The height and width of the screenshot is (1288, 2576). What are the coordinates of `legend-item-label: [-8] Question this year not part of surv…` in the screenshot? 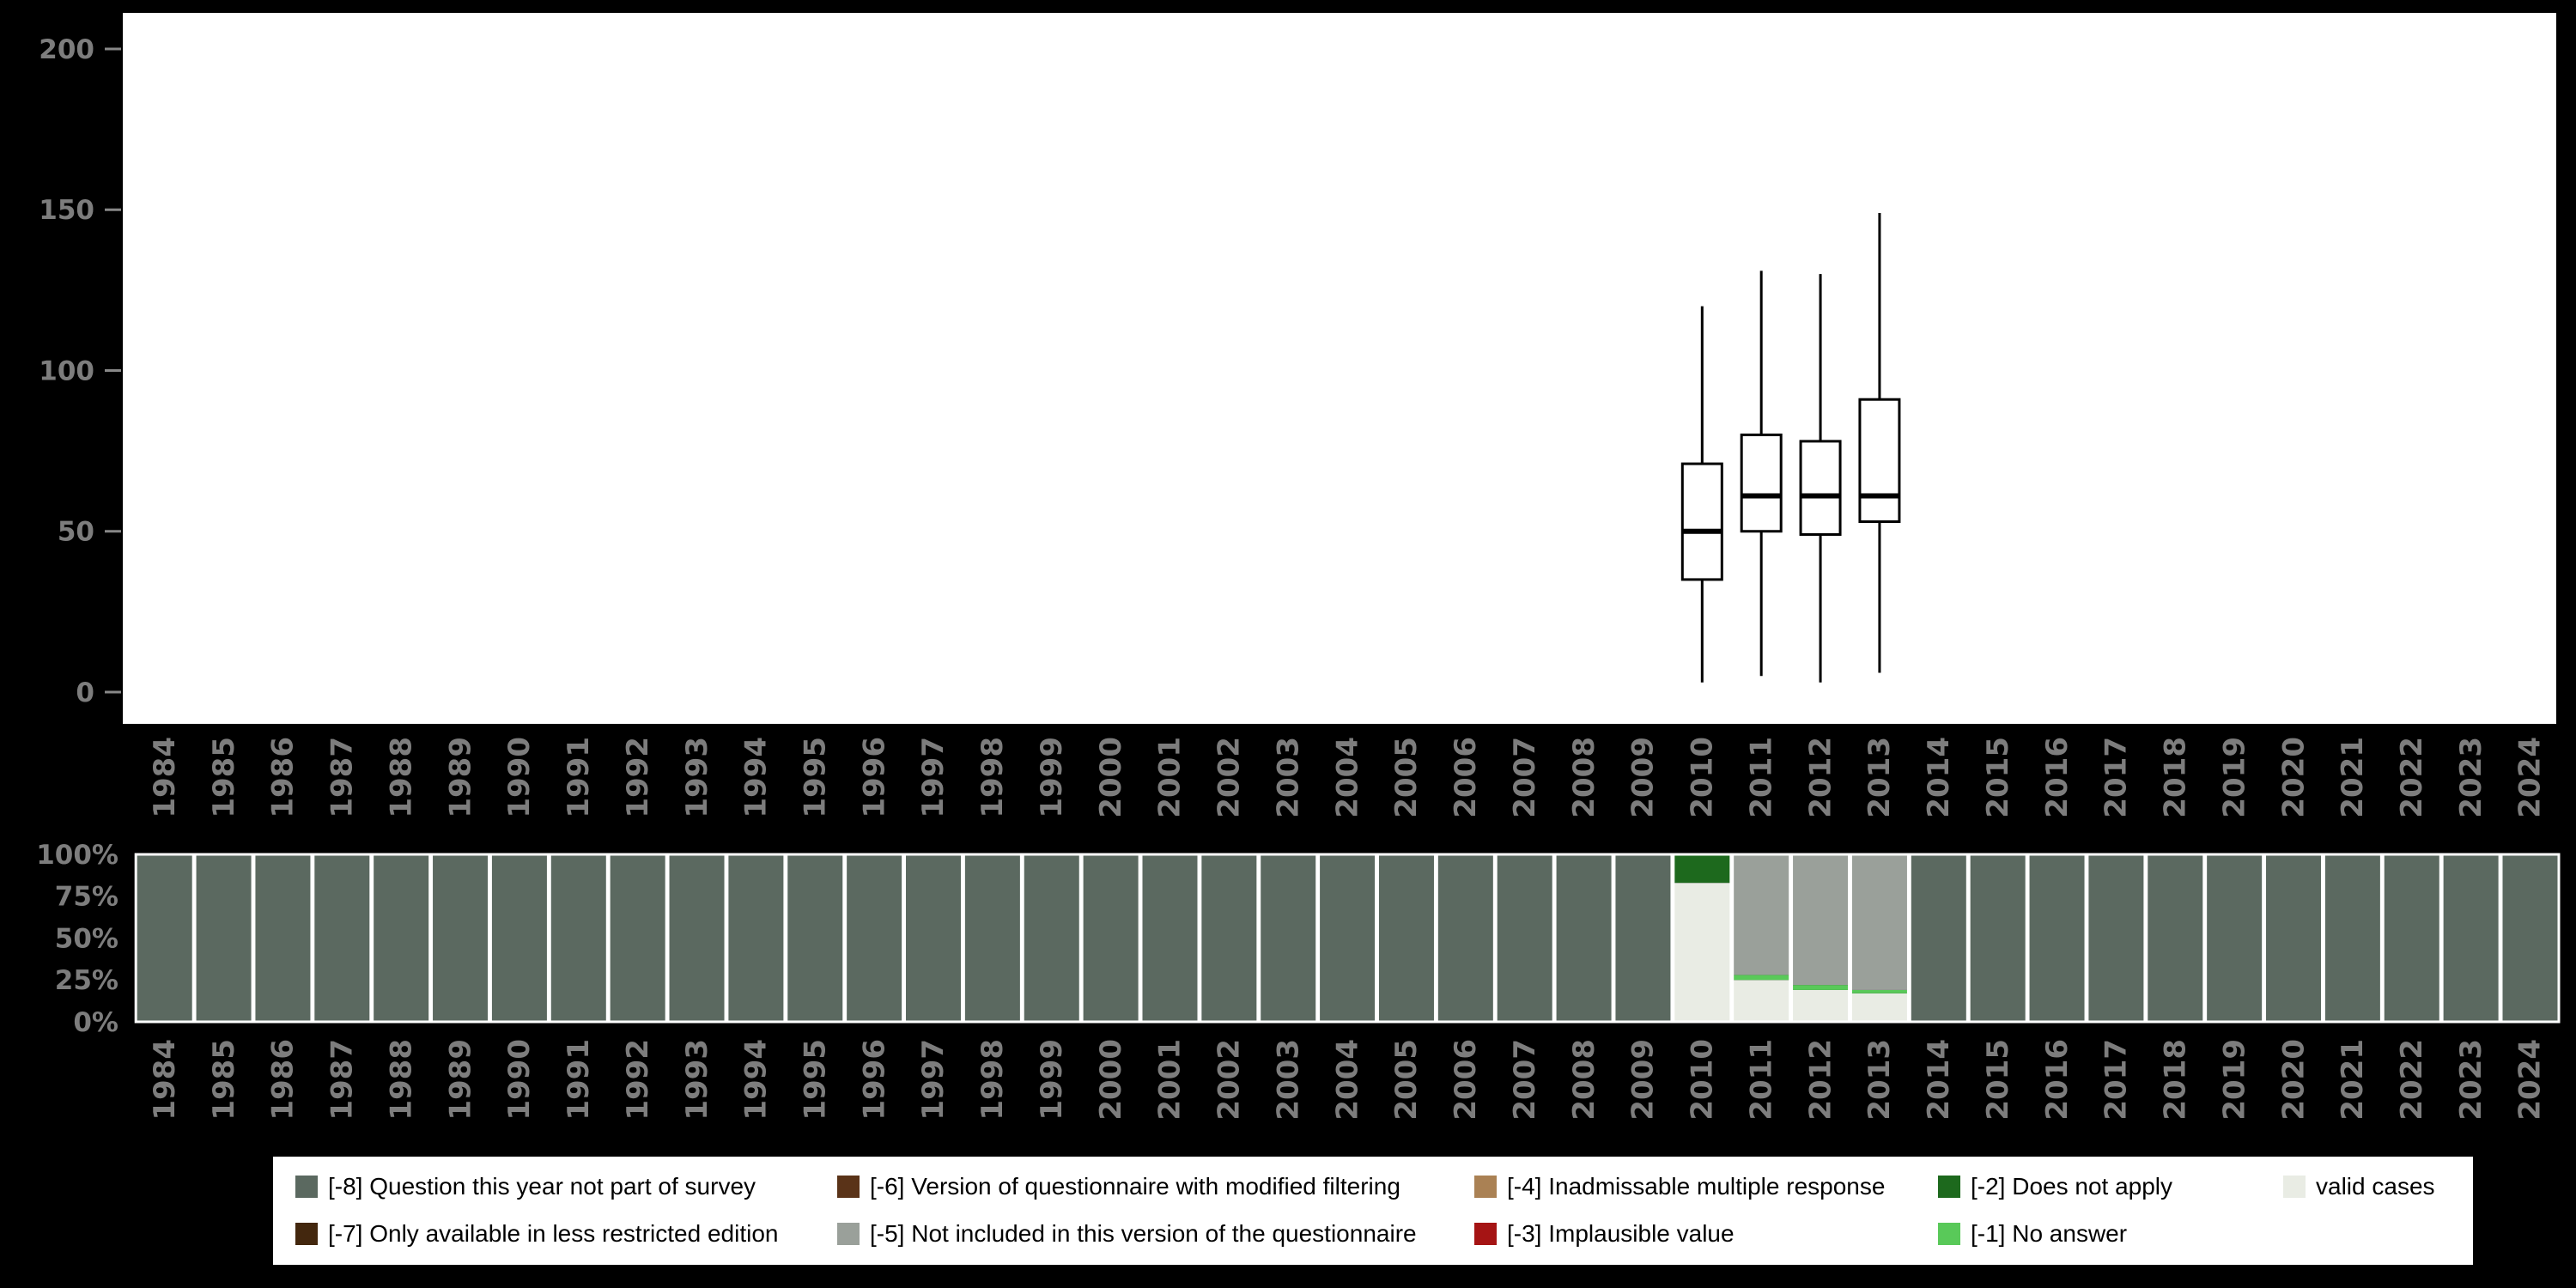 It's located at (542, 1186).